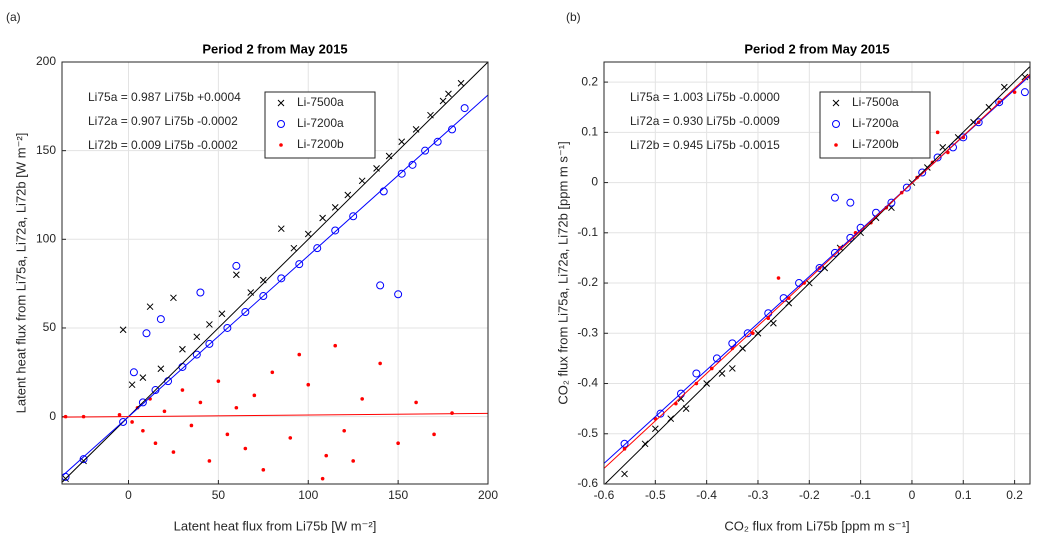 The height and width of the screenshot is (538, 1045). Describe the element at coordinates (164, 97) in the screenshot. I see `annotation: Li75a = 0.987 Li75b +0.0004` at that location.